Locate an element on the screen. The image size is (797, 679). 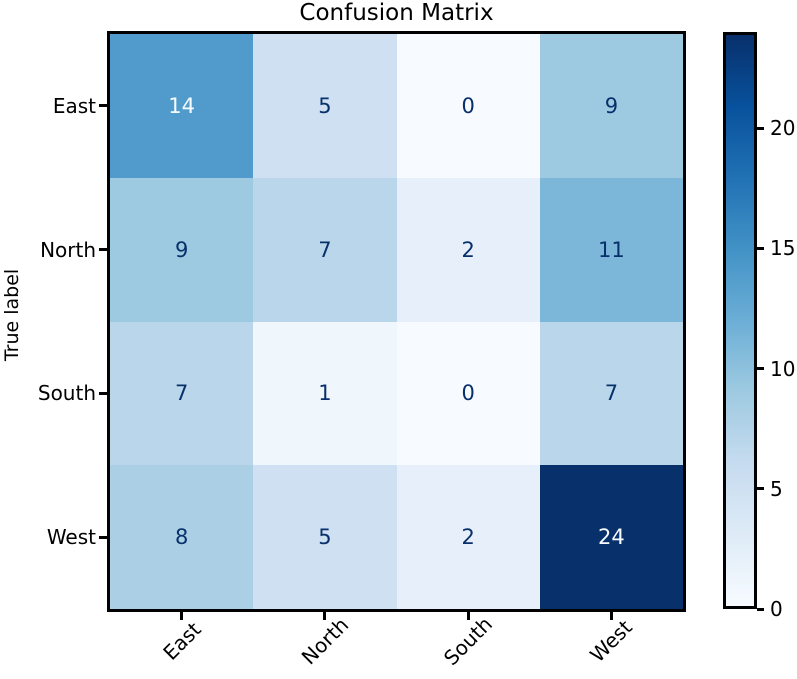
colorbar-gradient is located at coordinates (740, 320).